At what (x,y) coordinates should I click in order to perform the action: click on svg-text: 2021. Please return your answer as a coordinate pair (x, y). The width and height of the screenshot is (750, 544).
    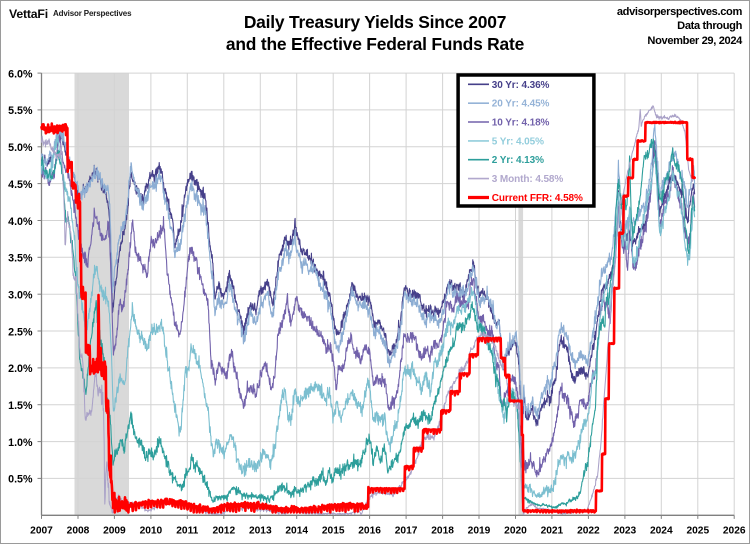
    Looking at the image, I should click on (552, 531).